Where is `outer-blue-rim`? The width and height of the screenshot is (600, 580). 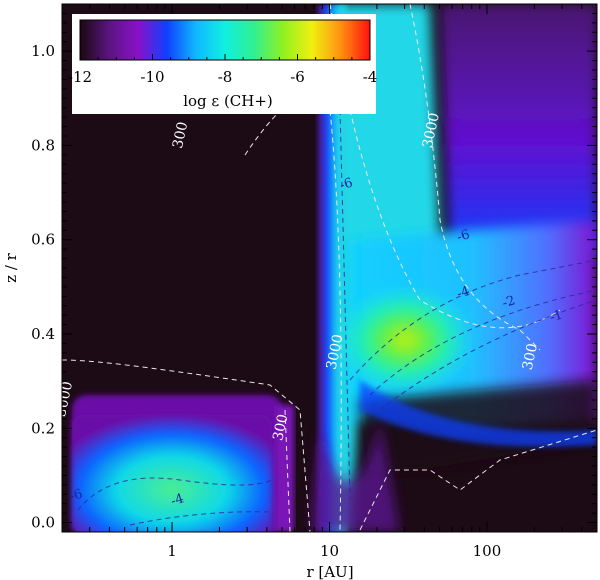
outer-blue-rim is located at coordinates (478, 413).